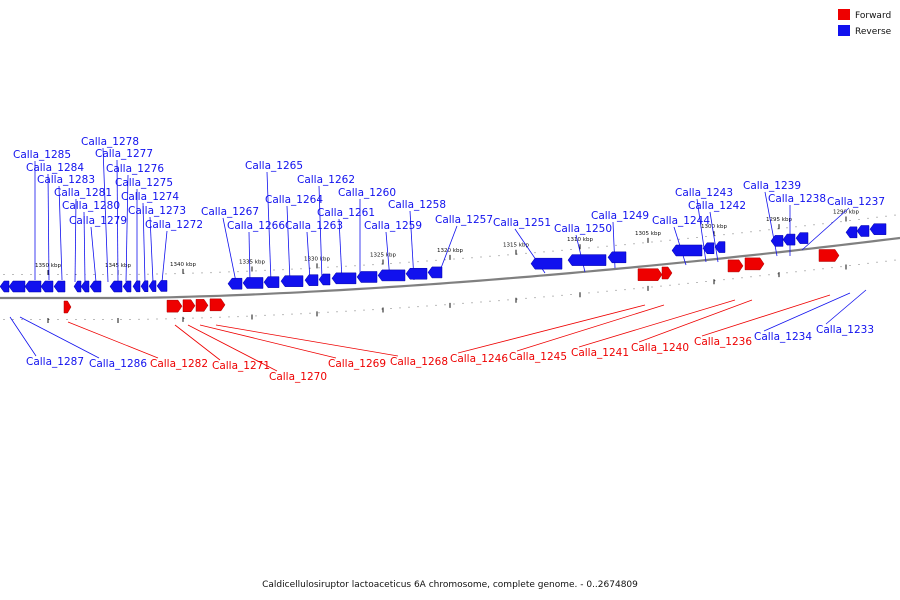 The height and width of the screenshot is (600, 900). I want to click on gene-label-reverse: Calla_1242, so click(717, 206).